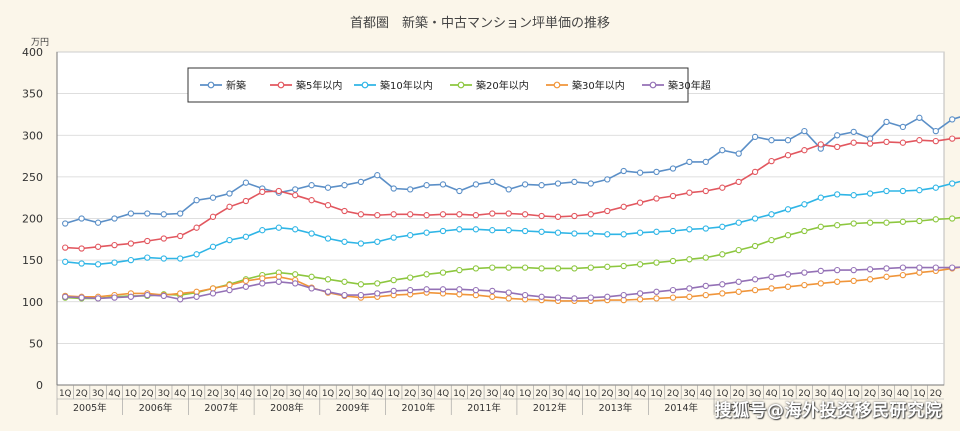  I want to click on legend: 新築 築5年以内 築10年以内 築20年以内 築30年以内 築30年超, so click(449, 85).